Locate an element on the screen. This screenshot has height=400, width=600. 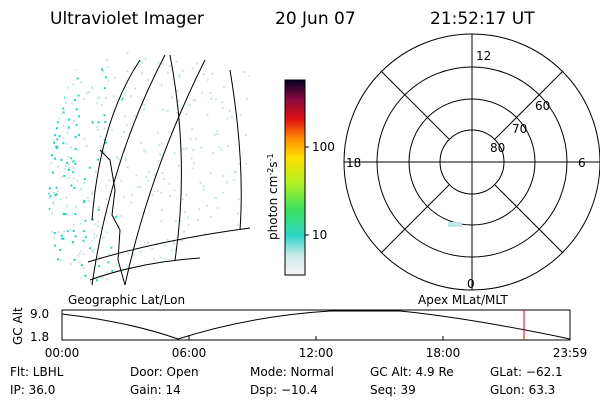
parallel is located at coordinates (145, 269).